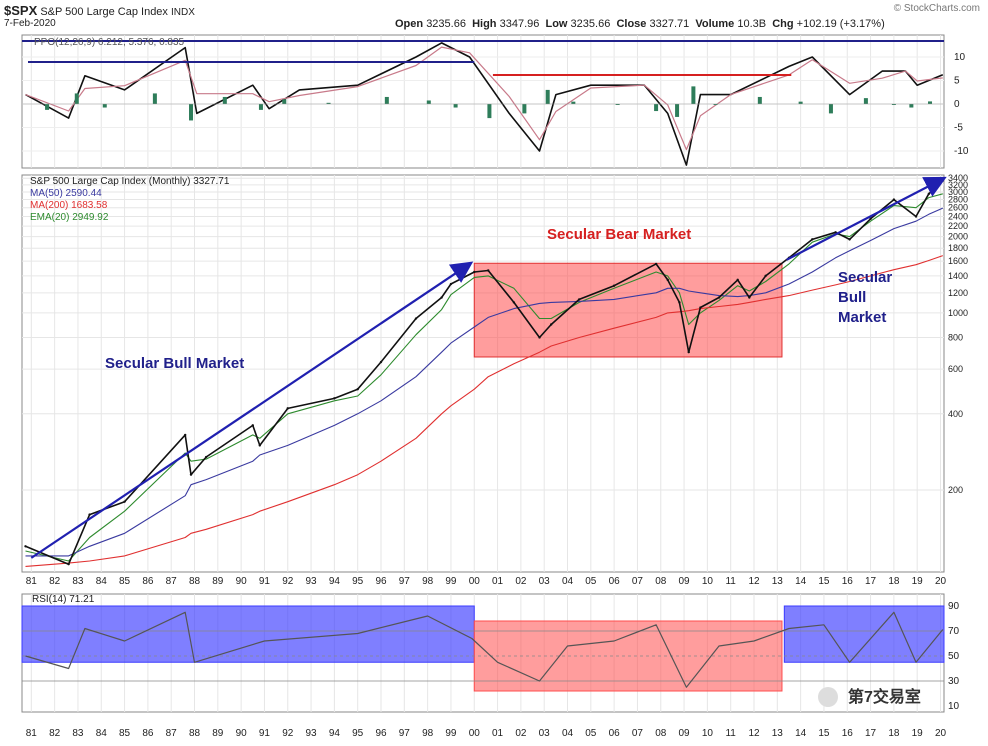 The image size is (988, 746). Describe the element at coordinates (862, 317) in the screenshot. I see `annotation-secular-bull-2: Market` at that location.